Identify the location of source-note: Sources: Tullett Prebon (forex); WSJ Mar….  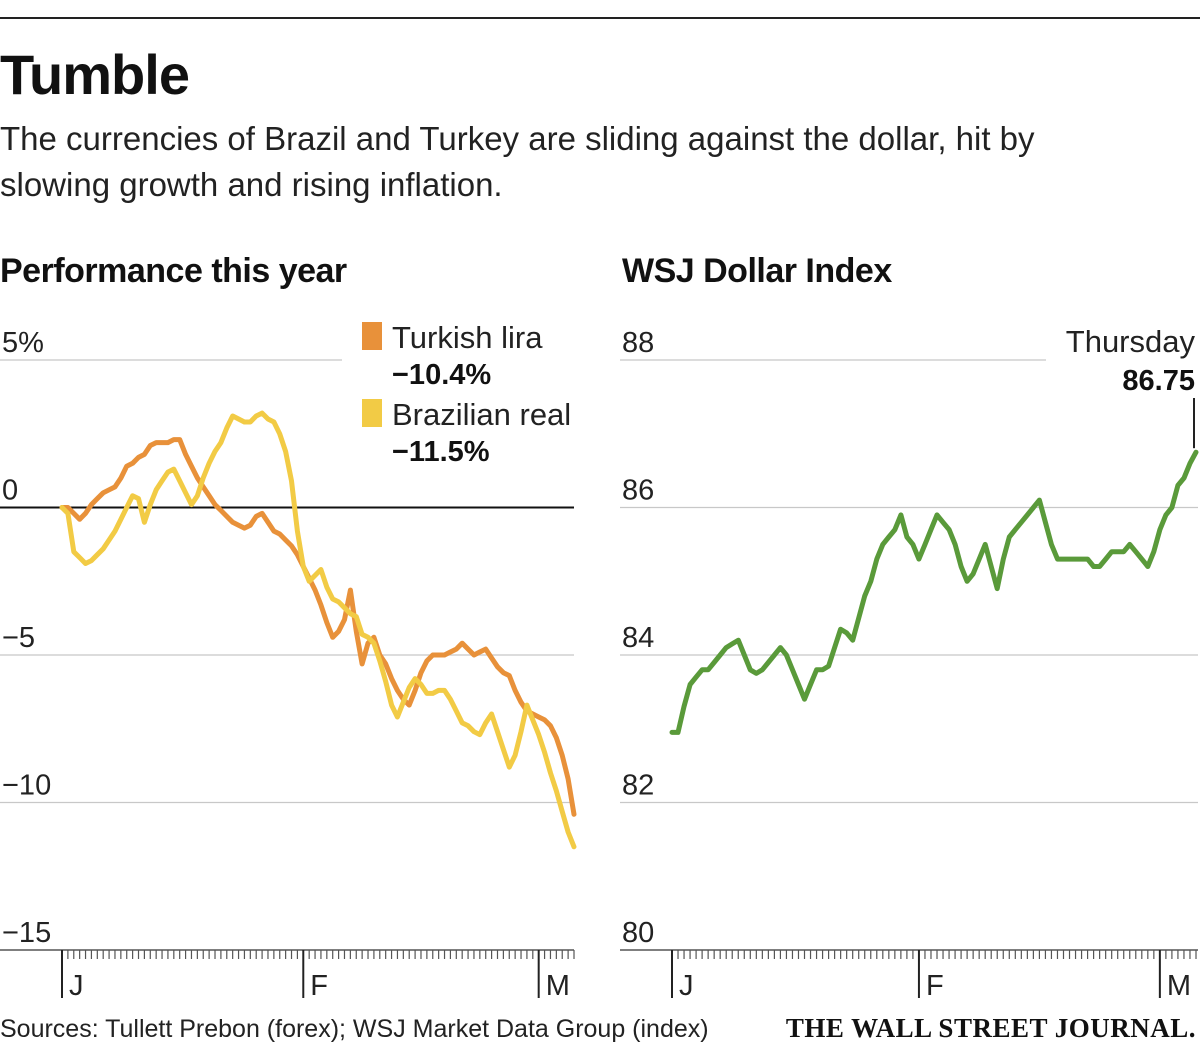
(354, 1029).